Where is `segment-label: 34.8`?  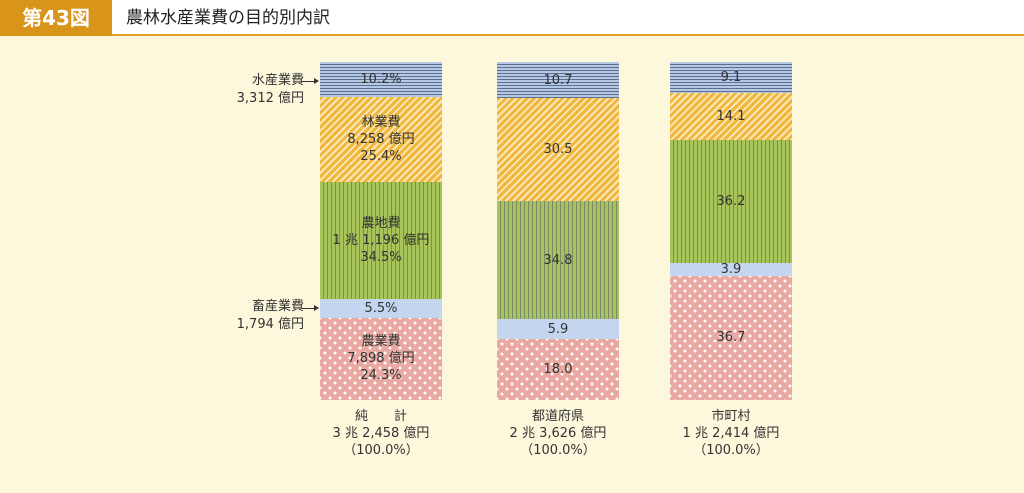
segment-label: 34.8 is located at coordinates (558, 260).